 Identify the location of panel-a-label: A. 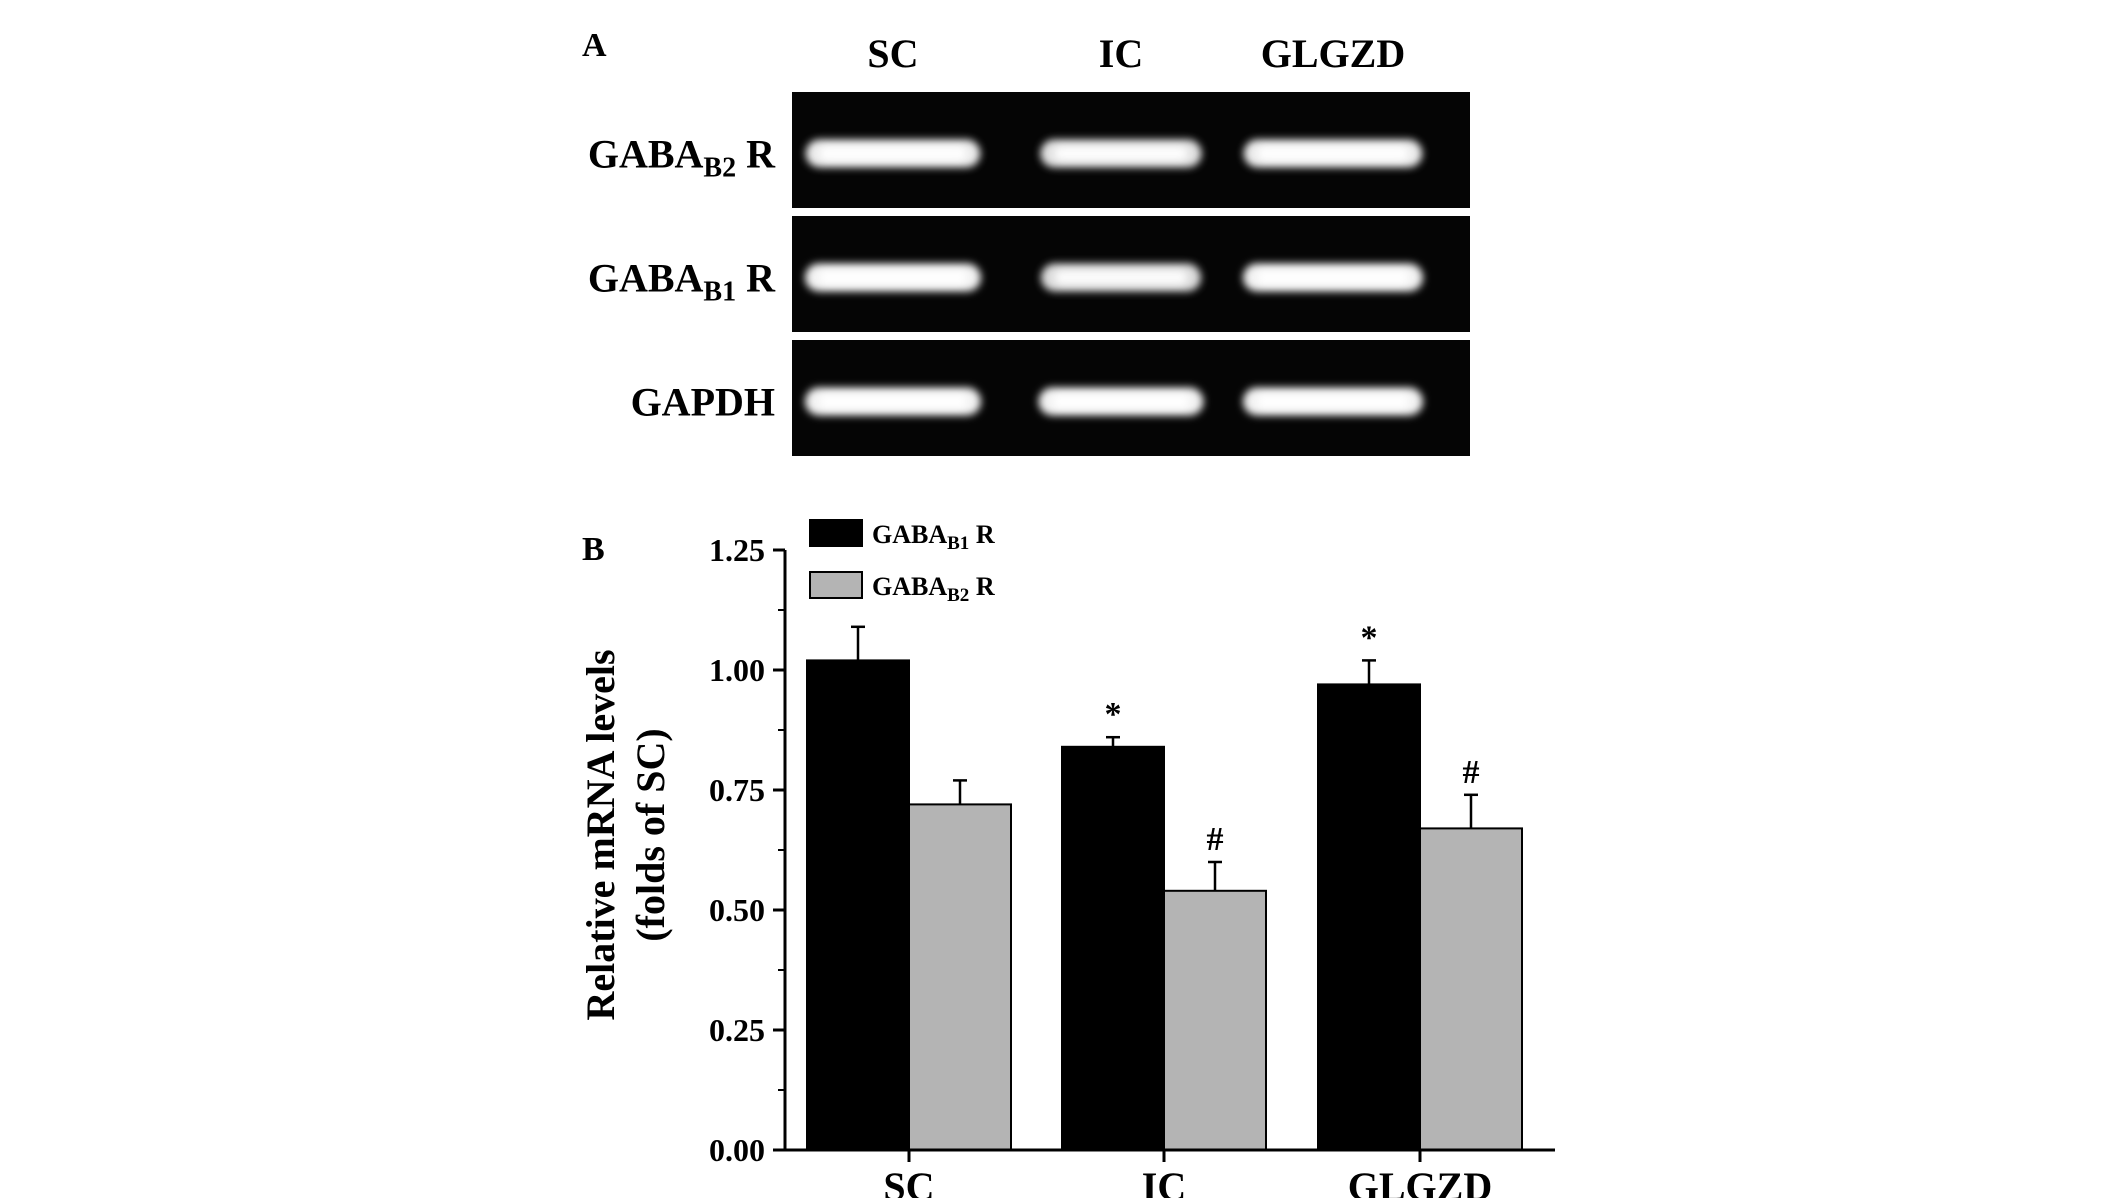
(594, 45).